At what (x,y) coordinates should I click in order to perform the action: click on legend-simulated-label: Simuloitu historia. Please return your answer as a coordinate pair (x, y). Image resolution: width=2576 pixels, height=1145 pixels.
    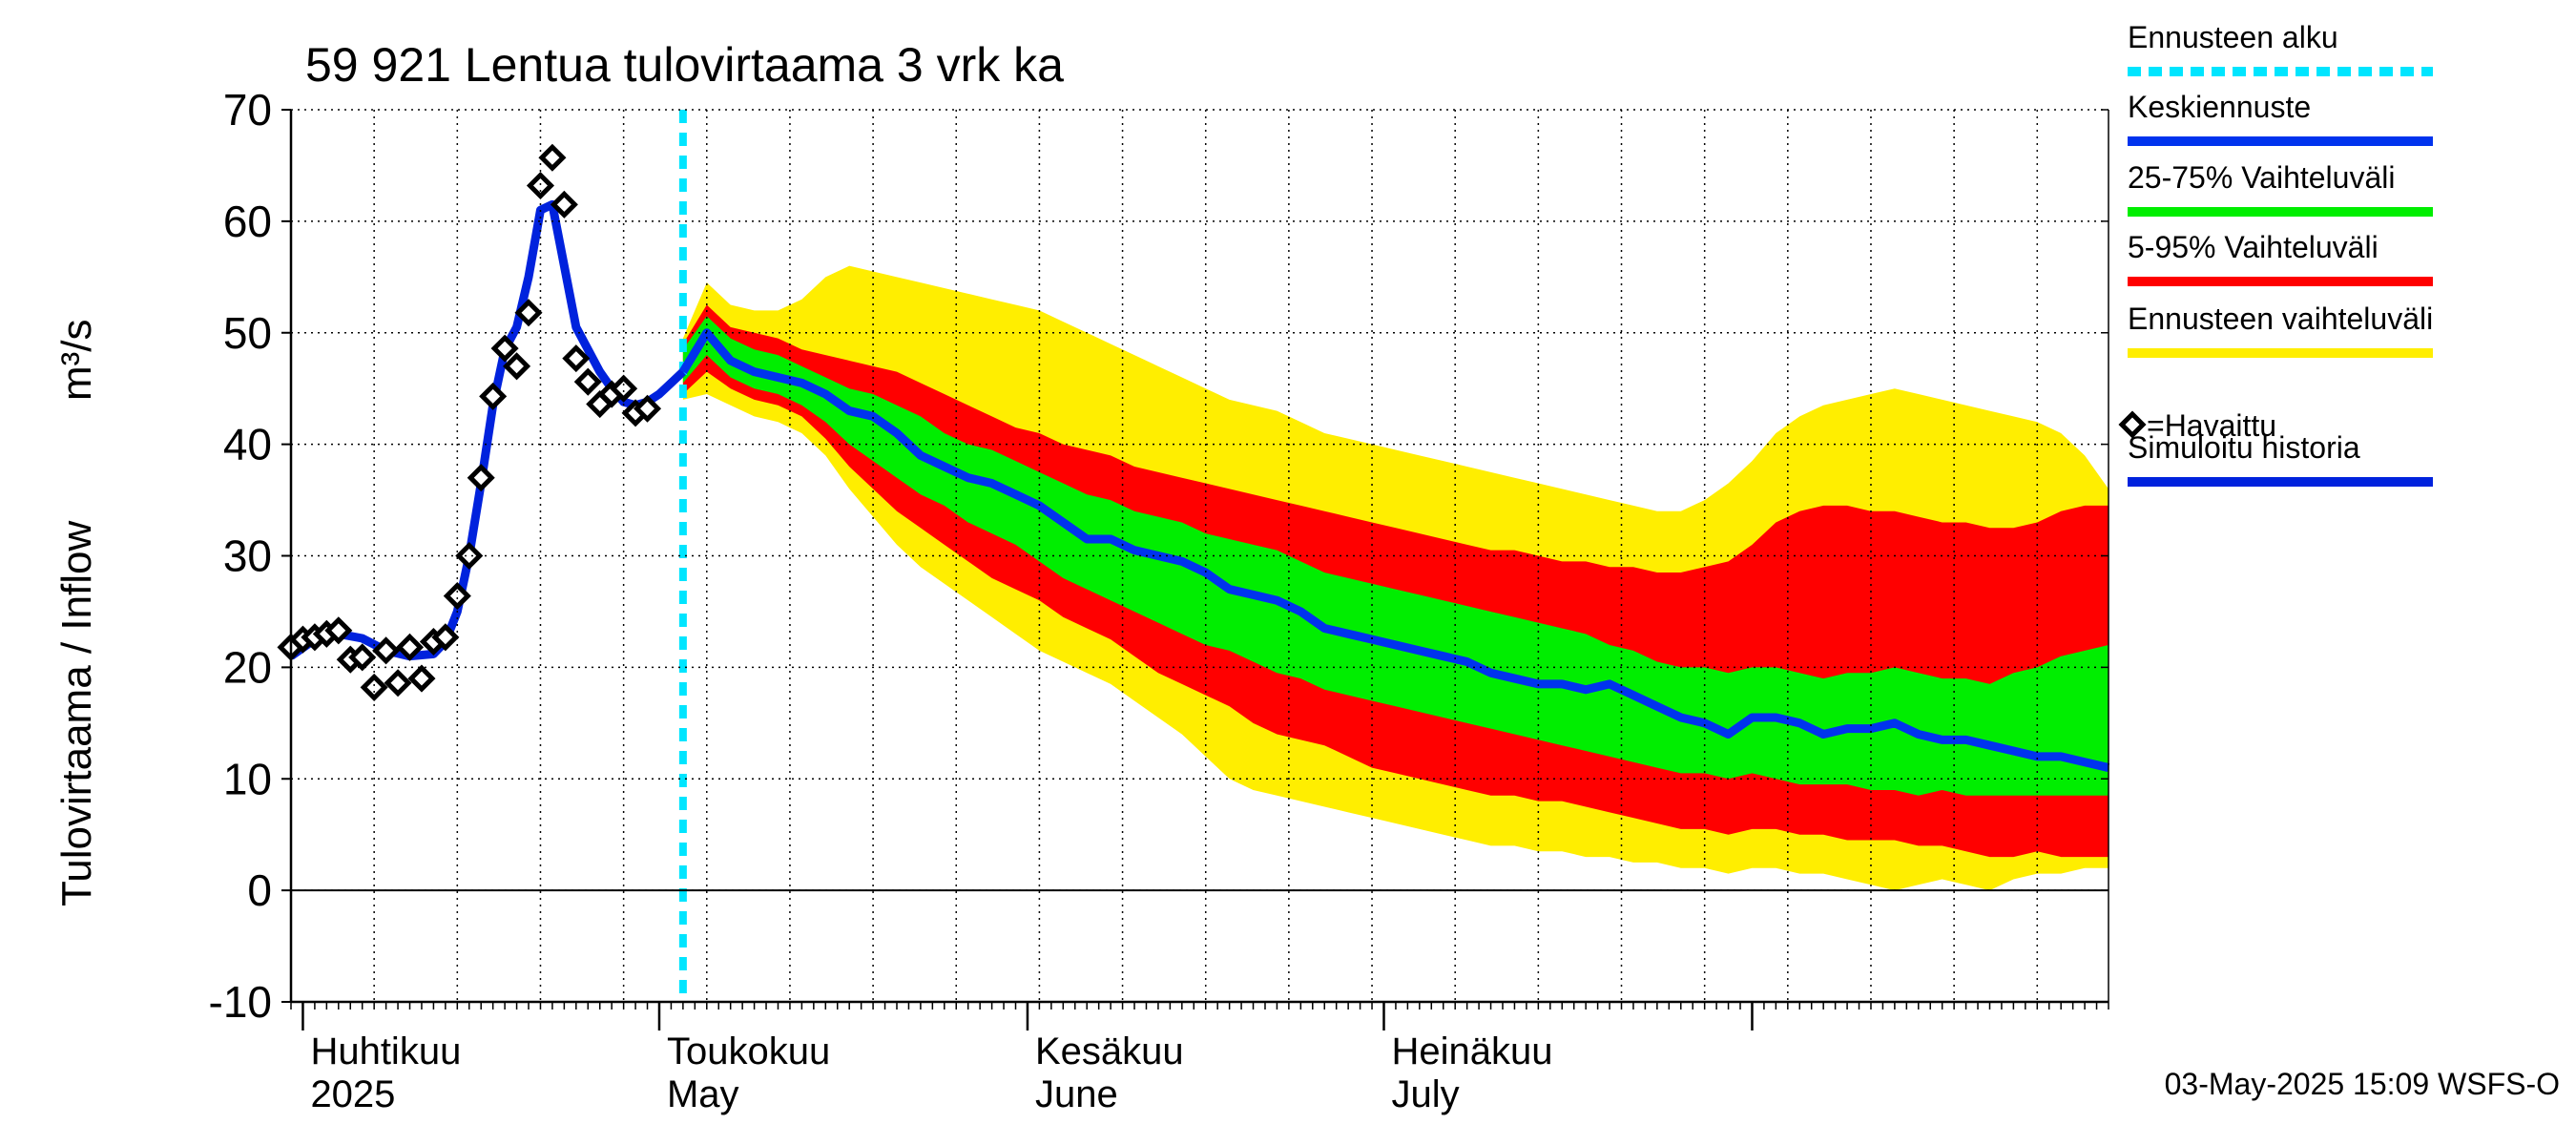
    Looking at the image, I should click on (2244, 447).